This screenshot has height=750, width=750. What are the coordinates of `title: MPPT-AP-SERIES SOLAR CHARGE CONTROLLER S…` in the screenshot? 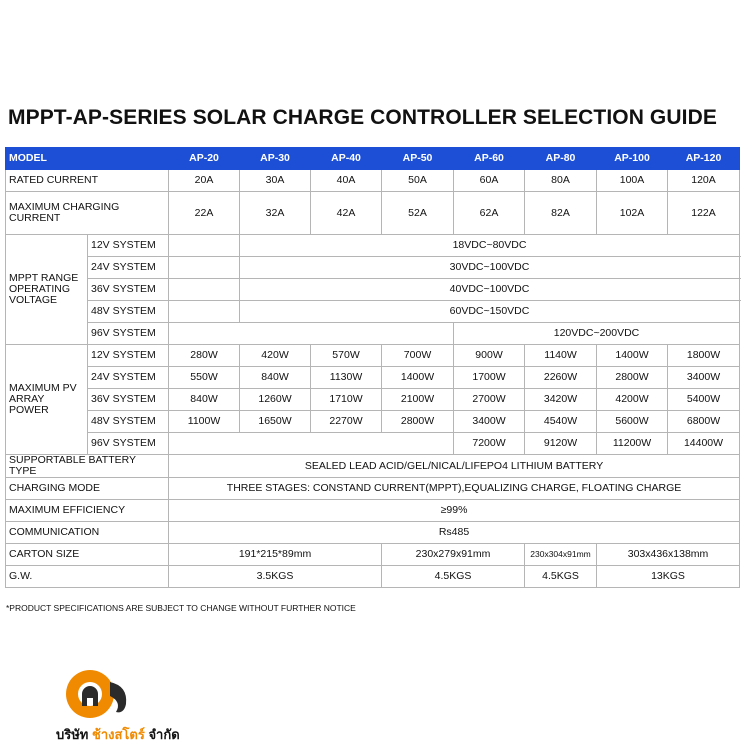 It's located at (362, 117).